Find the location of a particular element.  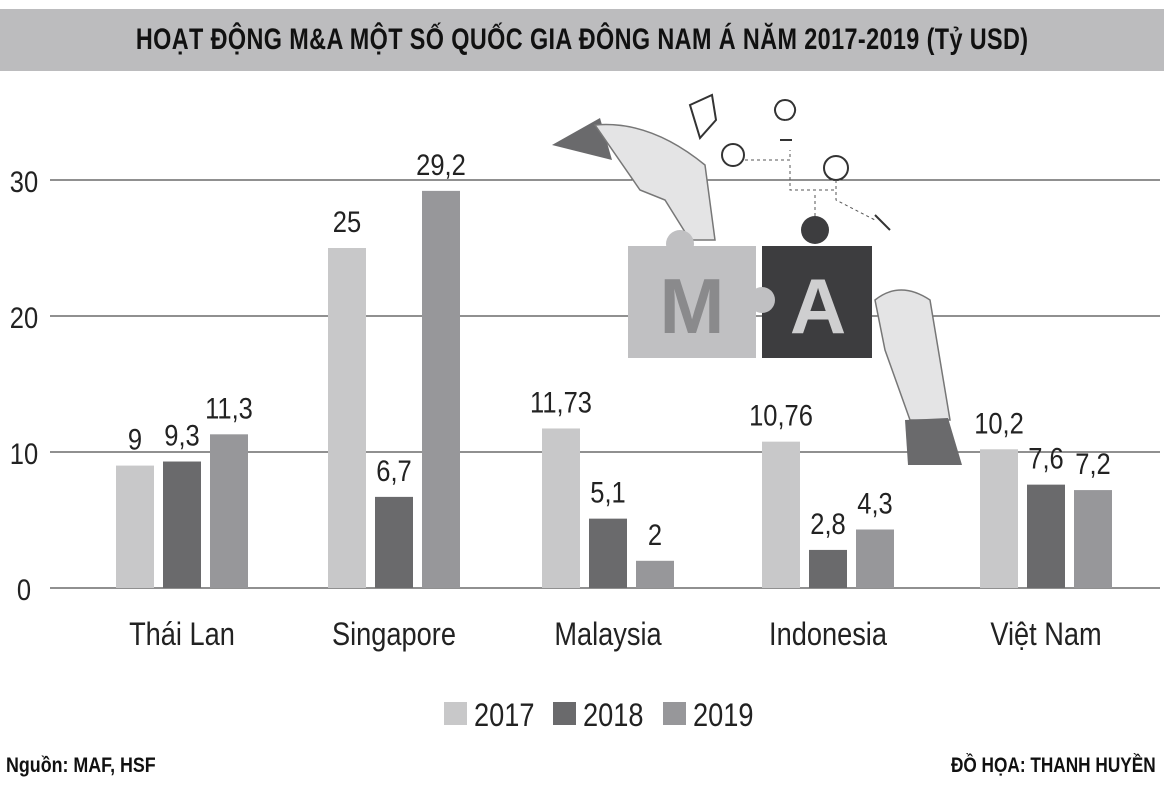

category-label: Malaysia is located at coordinates (608, 635).